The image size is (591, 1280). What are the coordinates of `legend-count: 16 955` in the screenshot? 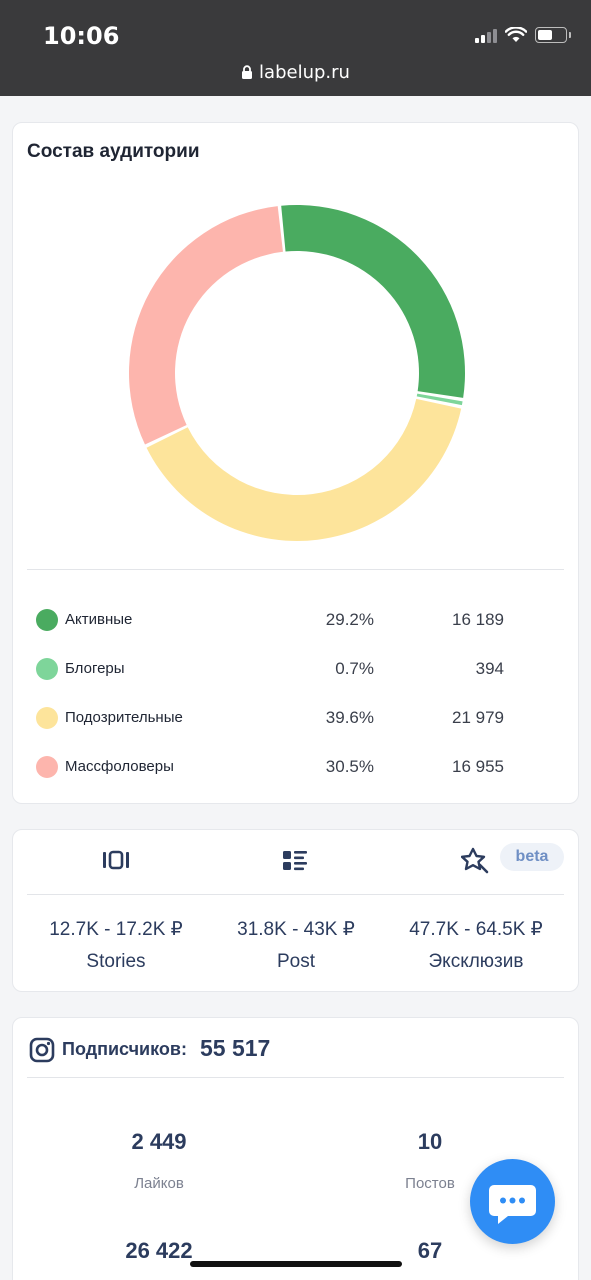 It's located at (478, 766).